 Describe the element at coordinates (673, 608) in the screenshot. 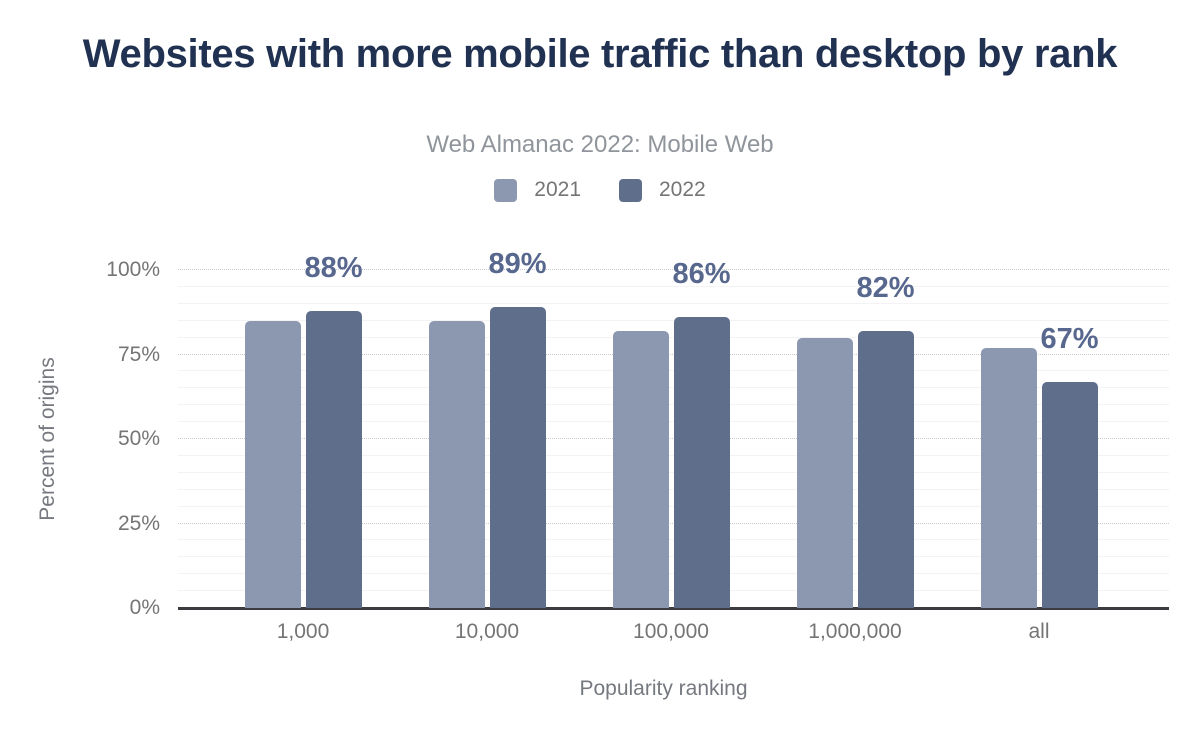

I see `x-axis-line` at that location.